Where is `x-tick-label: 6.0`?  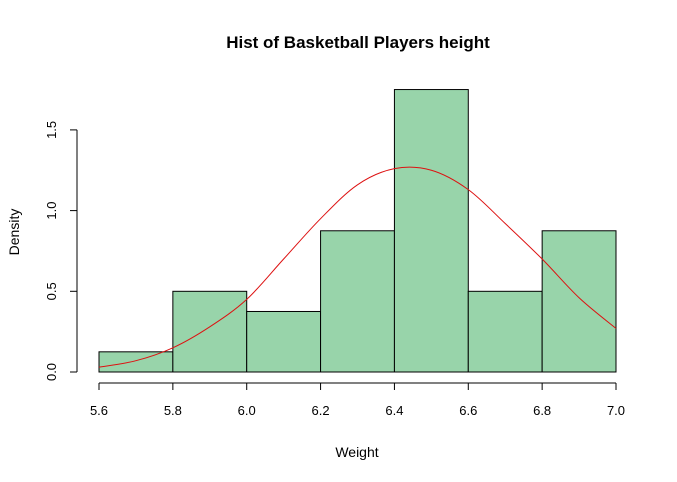
x-tick-label: 6.0 is located at coordinates (247, 410).